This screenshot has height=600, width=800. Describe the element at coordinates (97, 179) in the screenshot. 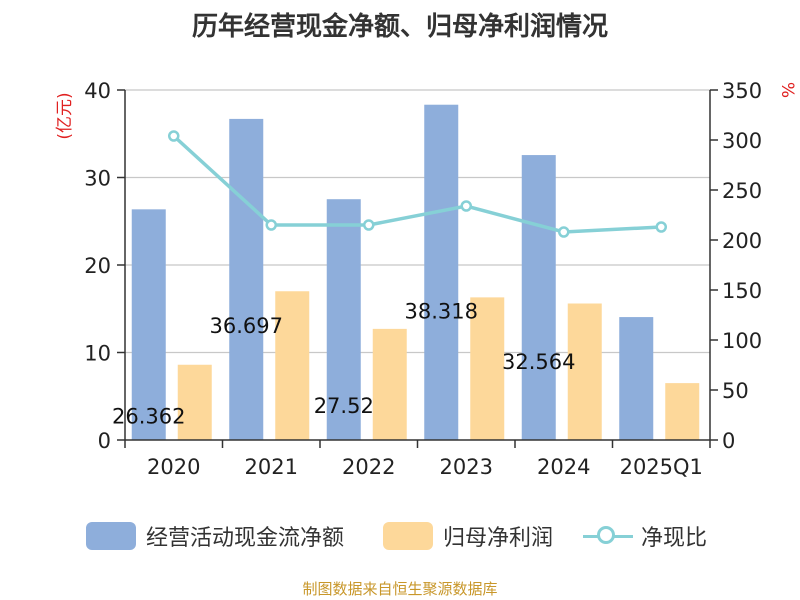

I see `y-left-tick-label: 30` at that location.